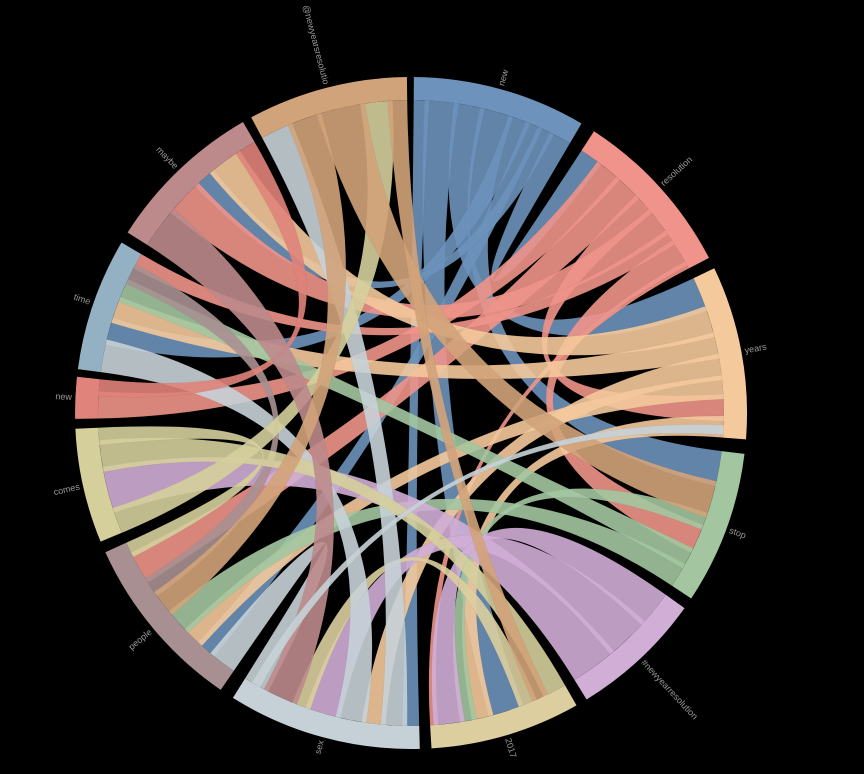  Describe the element at coordinates (319, 747) in the screenshot. I see `svg-text: sex` at that location.